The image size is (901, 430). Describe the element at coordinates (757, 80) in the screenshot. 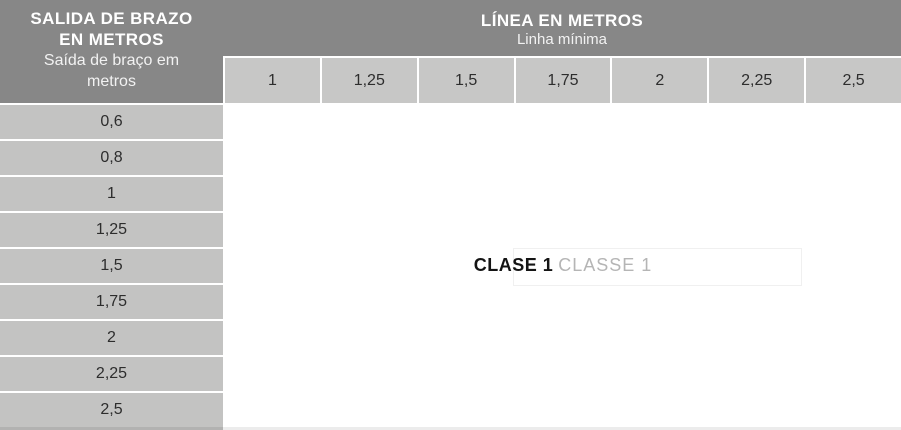

I see `column-header-cell: 2,25` at that location.